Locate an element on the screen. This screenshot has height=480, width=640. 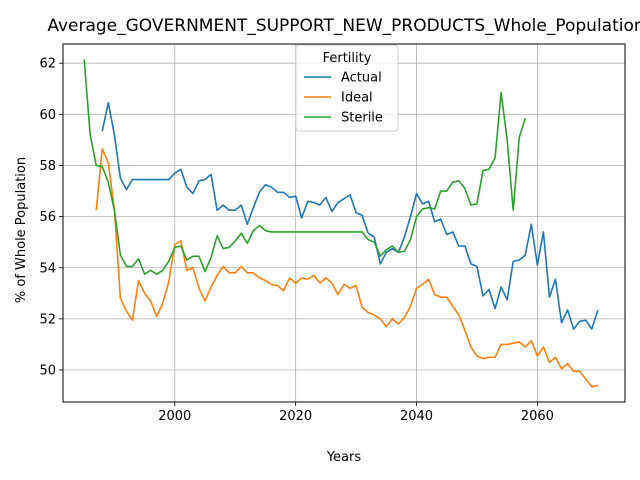
legend-title: Fertility is located at coordinates (347, 58).